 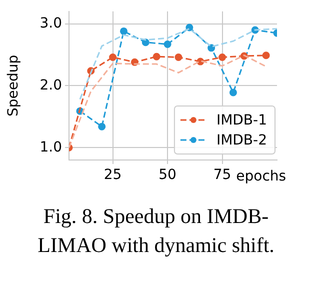 What do you see at coordinates (113, 175) in the screenshot?
I see `x-tick-label: 25` at bounding box center [113, 175].